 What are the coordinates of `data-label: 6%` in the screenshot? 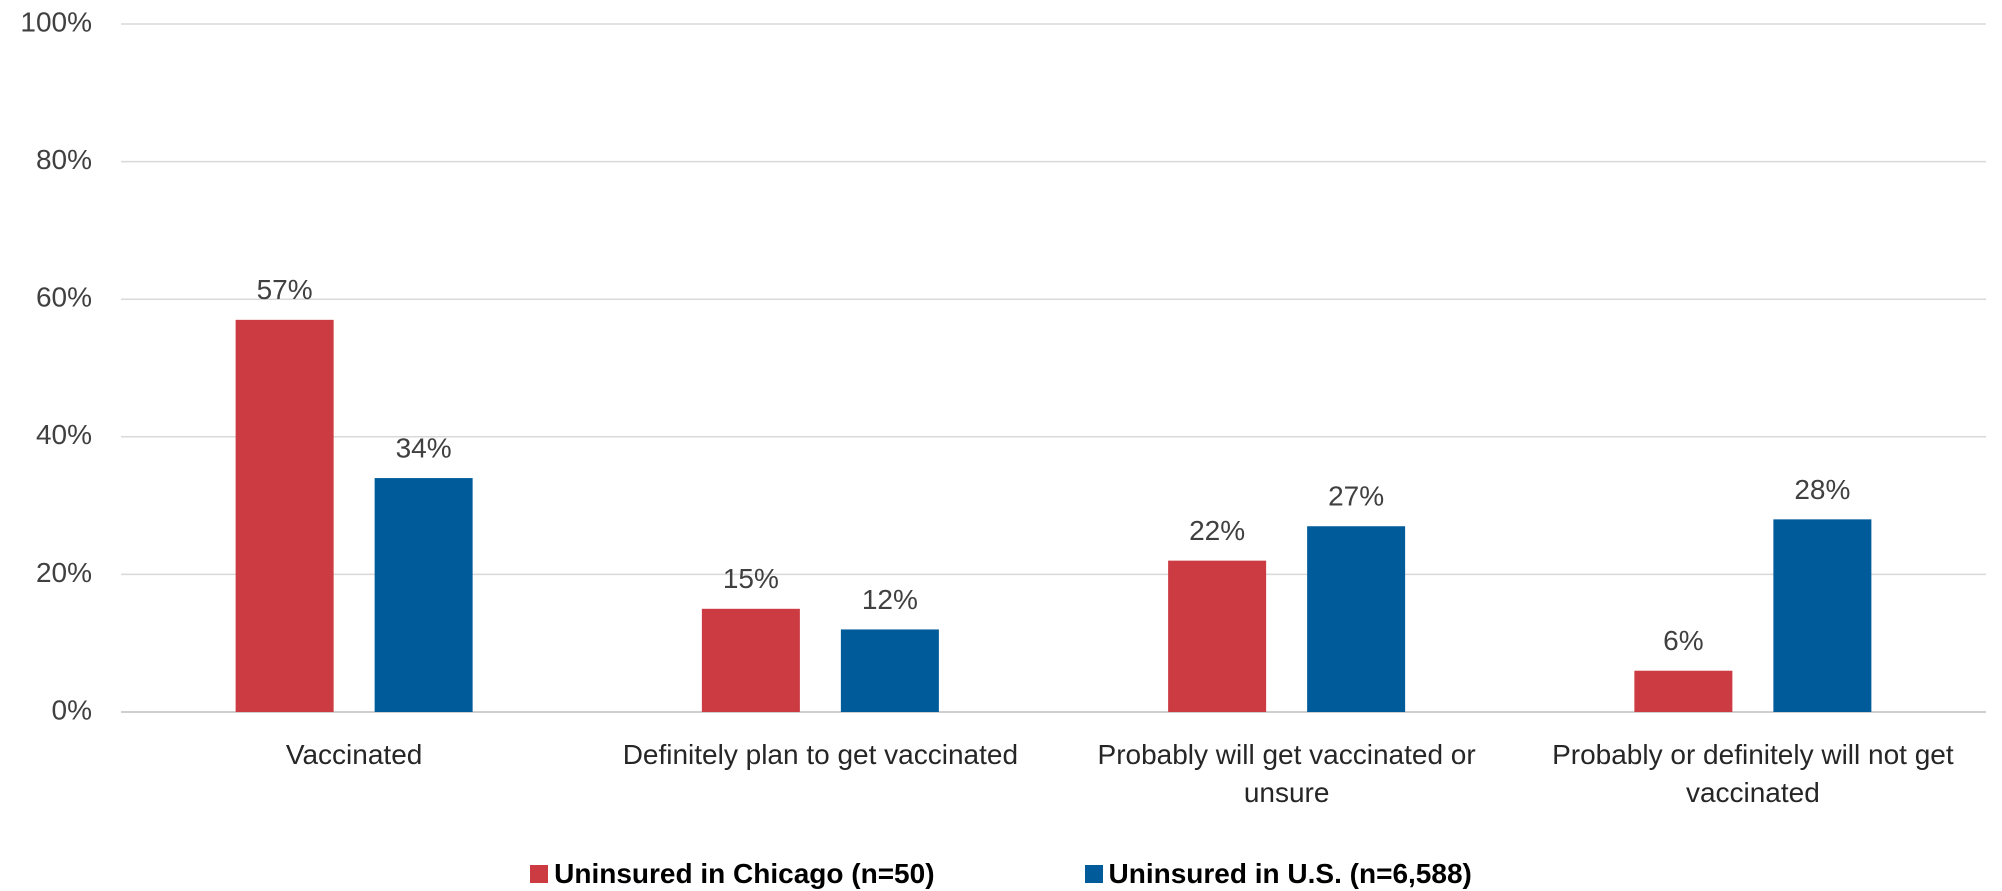 It's located at (1683, 640).